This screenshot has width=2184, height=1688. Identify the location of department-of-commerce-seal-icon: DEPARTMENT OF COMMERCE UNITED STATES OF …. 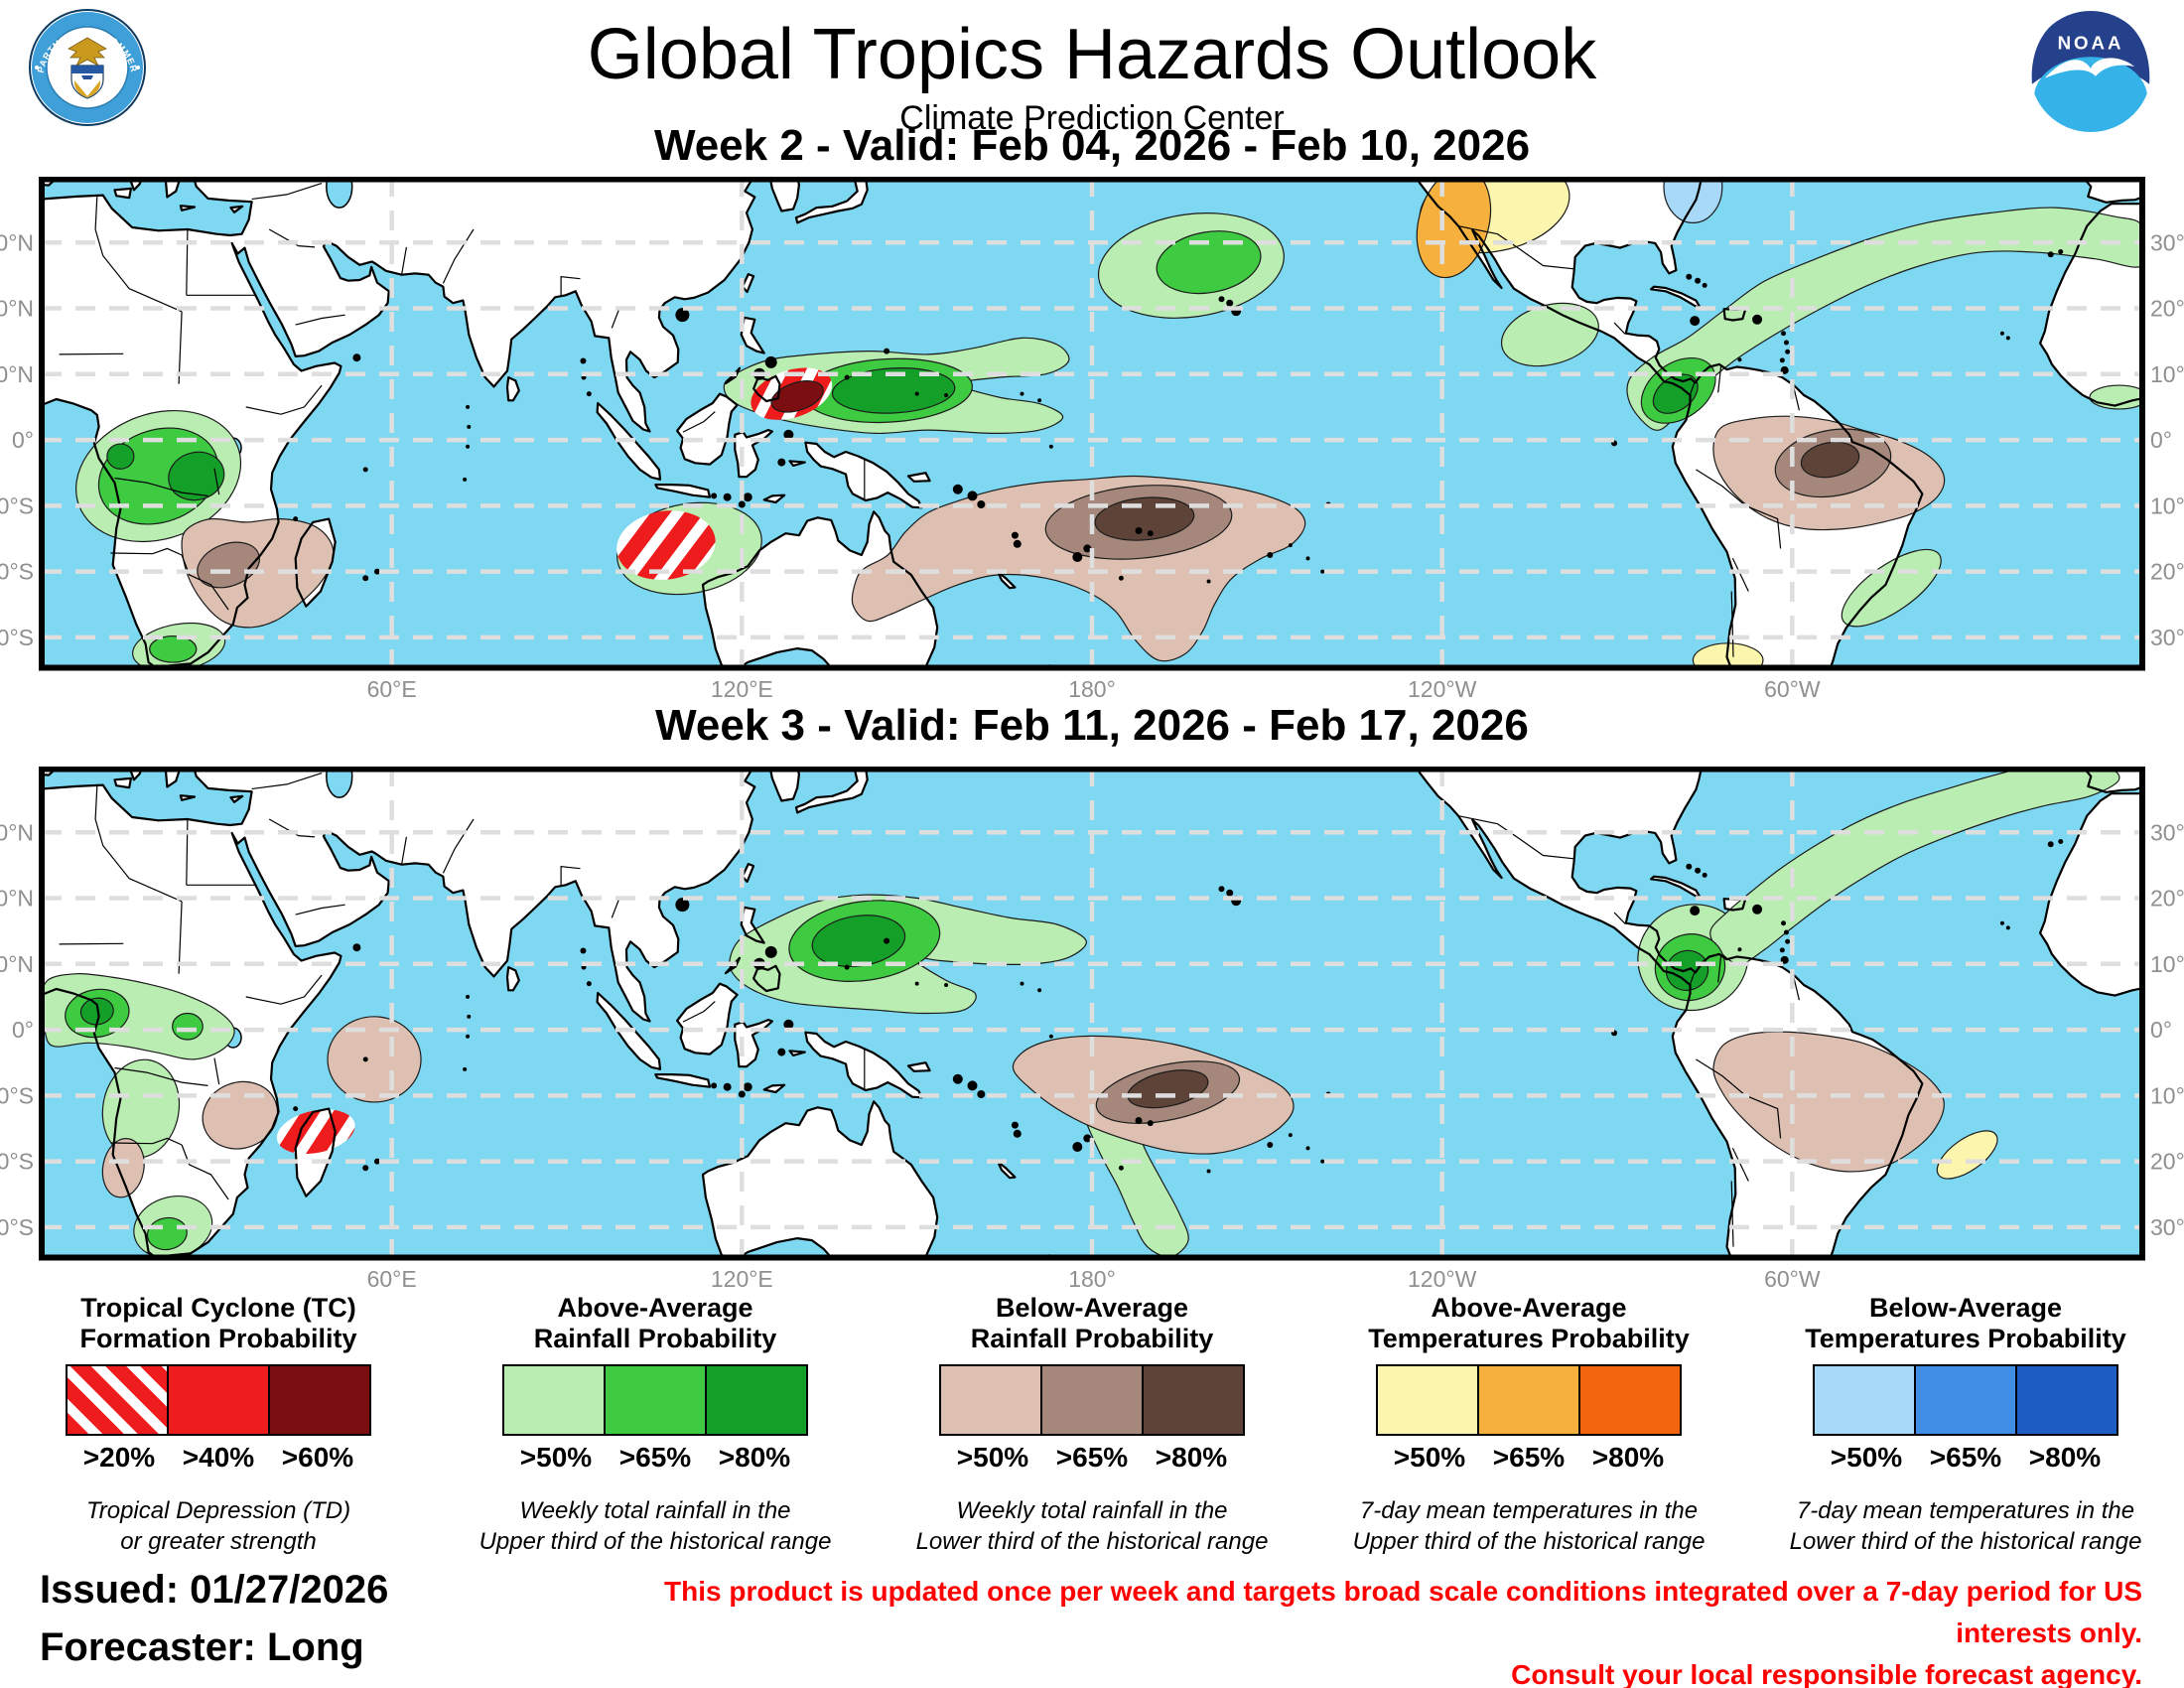
(87, 67).